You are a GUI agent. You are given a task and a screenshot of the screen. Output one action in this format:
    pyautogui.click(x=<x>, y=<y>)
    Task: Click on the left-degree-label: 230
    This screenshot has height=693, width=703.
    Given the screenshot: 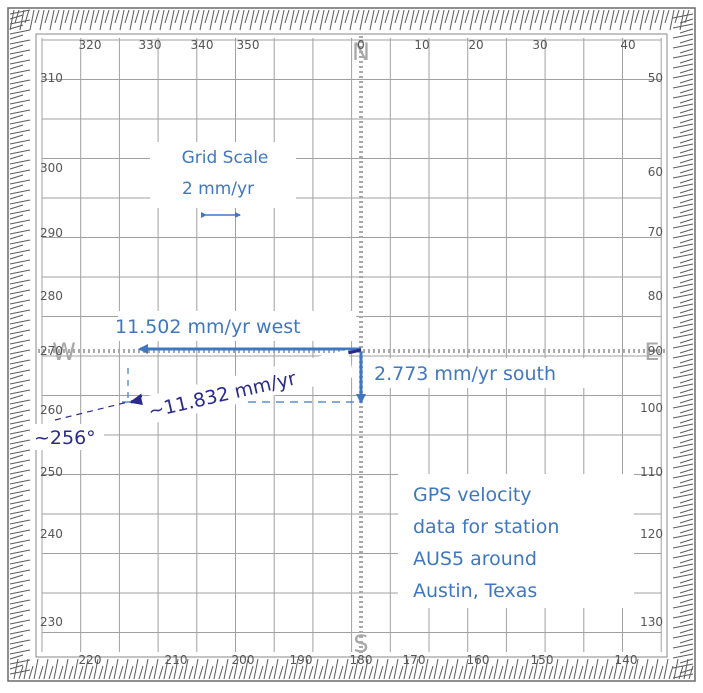 What is the action you would take?
    pyautogui.click(x=51, y=622)
    